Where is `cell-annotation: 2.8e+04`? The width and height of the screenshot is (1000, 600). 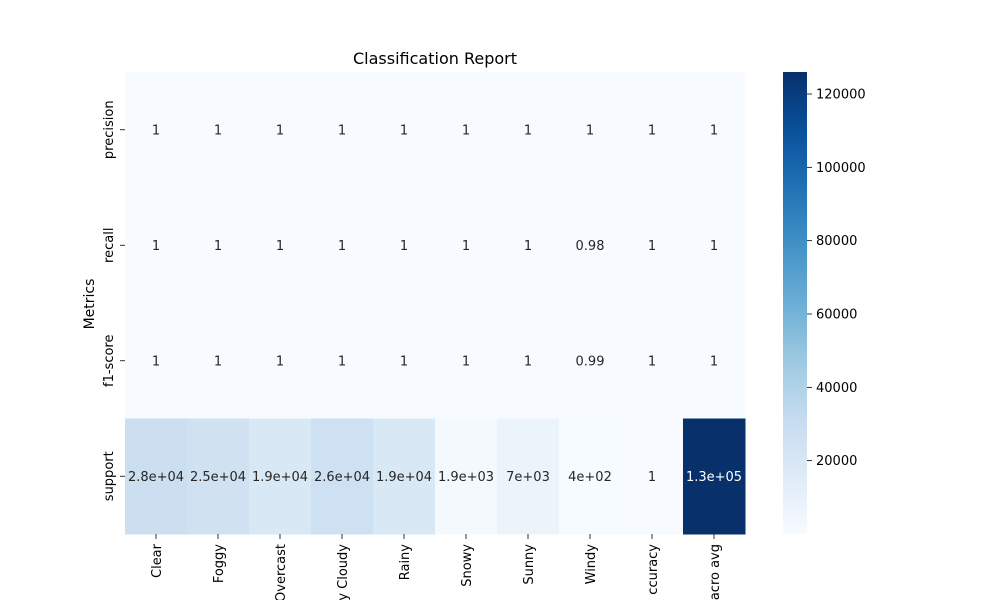
cell-annotation: 2.8e+04 is located at coordinates (156, 477).